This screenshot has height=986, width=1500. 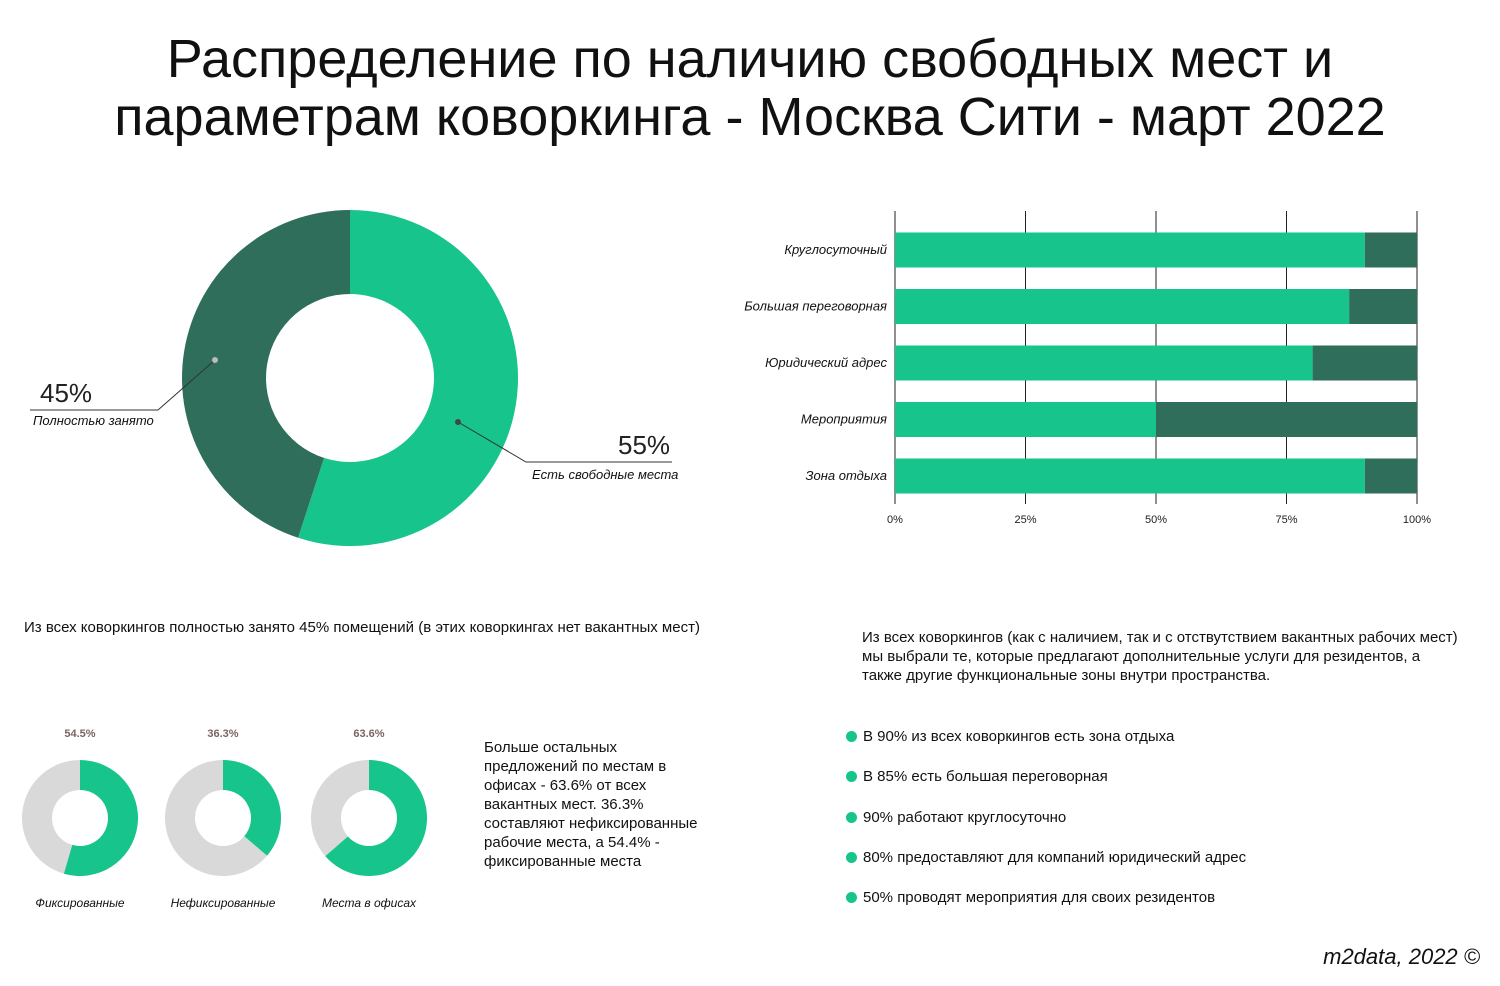 What do you see at coordinates (223, 903) in the screenshot?
I see `mini-donut-caption: Нефиксированные` at bounding box center [223, 903].